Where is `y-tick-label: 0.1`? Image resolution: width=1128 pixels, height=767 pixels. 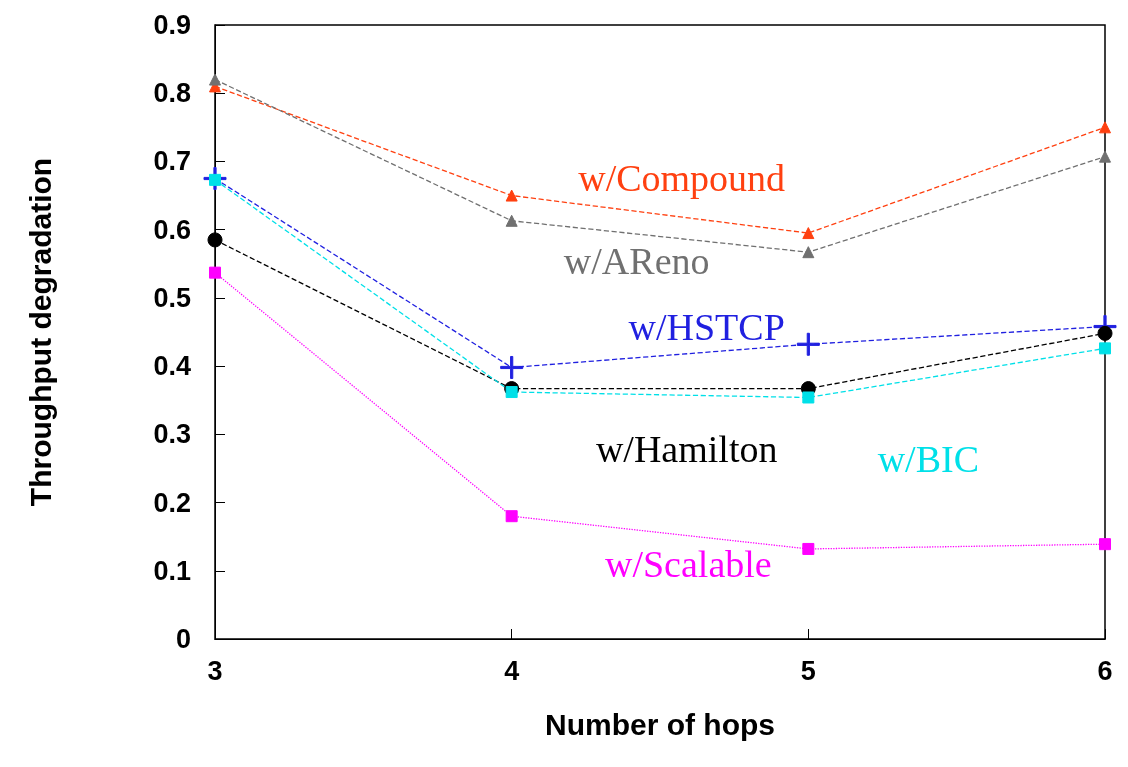 y-tick-label: 0.1 is located at coordinates (172, 570).